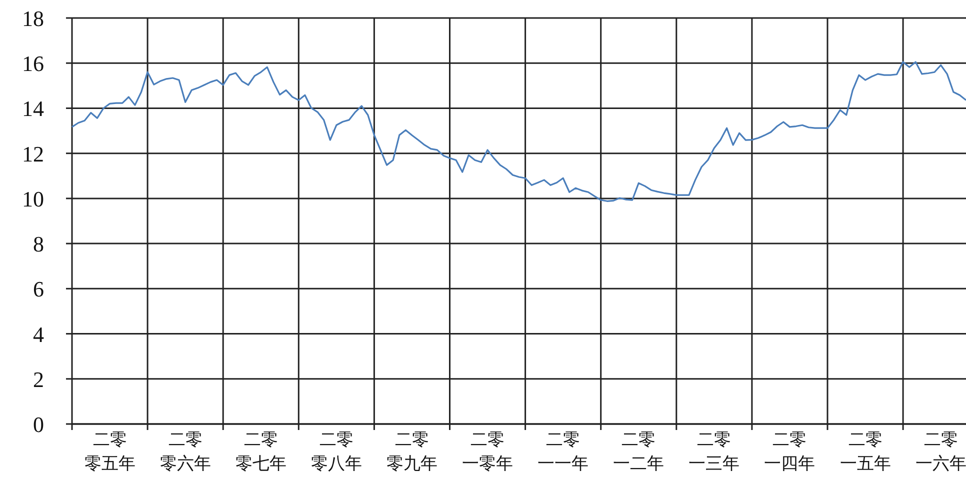 The height and width of the screenshot is (478, 966). What do you see at coordinates (33, 199) in the screenshot?
I see `y-tick-label: 10` at bounding box center [33, 199].